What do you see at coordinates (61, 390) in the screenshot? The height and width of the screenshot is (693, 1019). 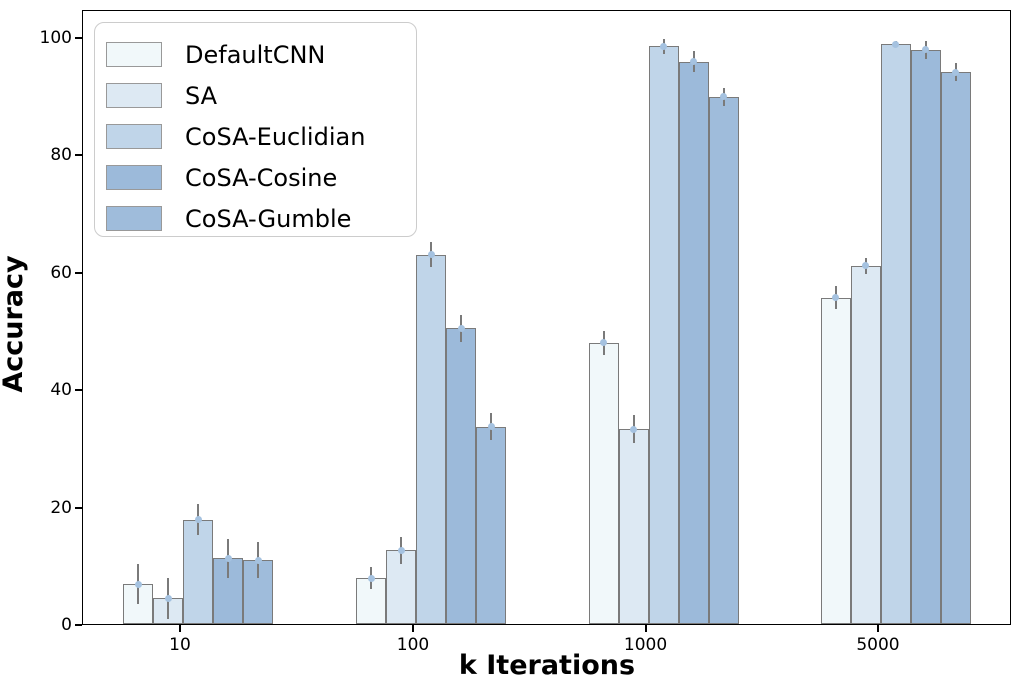 I see `y-tick-label: 40` at bounding box center [61, 390].